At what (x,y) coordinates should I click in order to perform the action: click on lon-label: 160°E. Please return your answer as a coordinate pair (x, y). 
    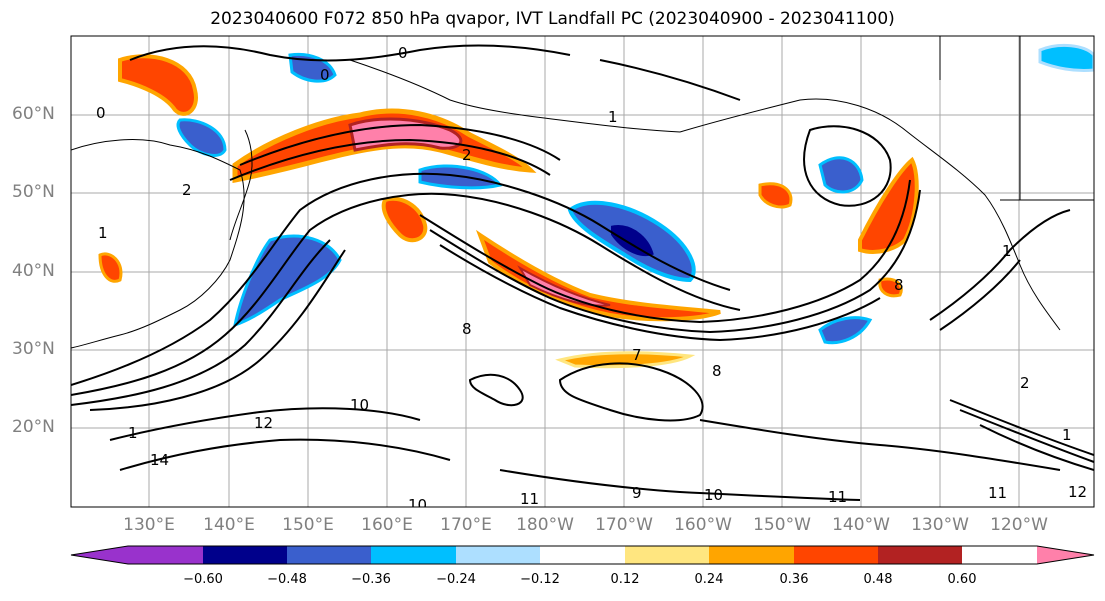
    Looking at the image, I should click on (387, 525).